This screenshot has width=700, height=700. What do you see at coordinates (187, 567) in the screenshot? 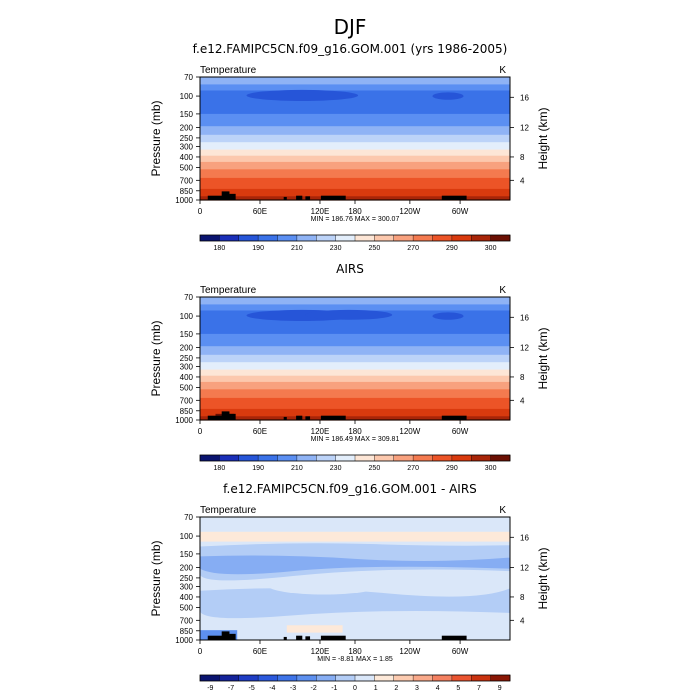
I see `y-tick-label: 200` at bounding box center [187, 567].